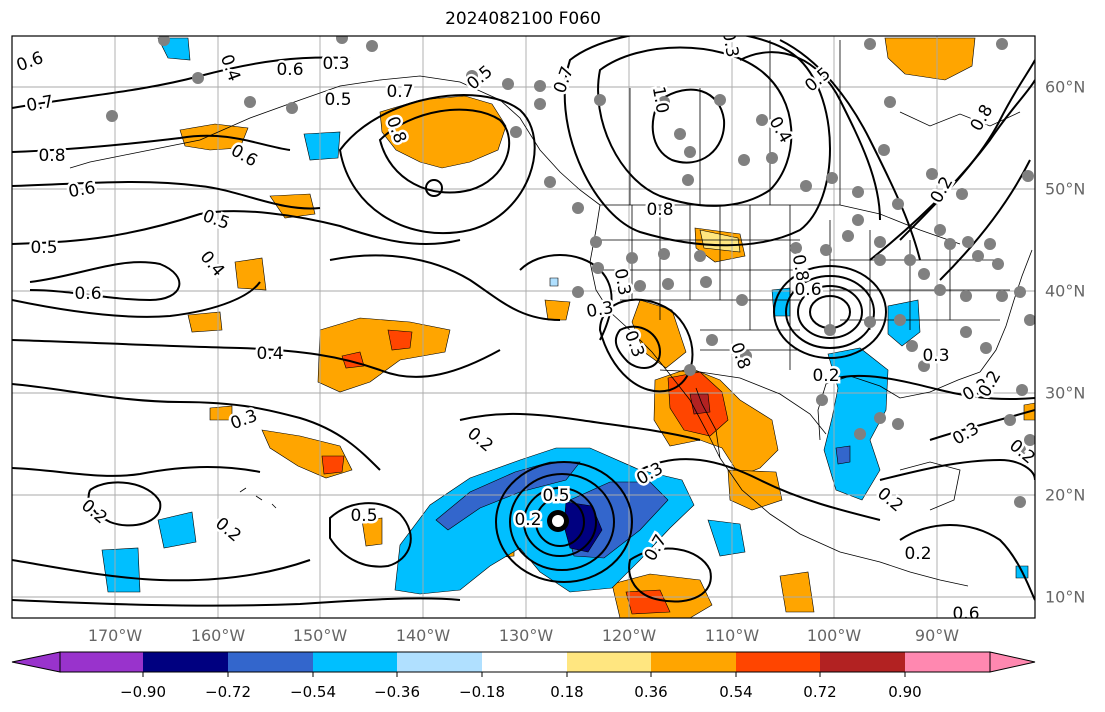 This screenshot has height=712, width=1105. Describe the element at coordinates (1065, 291) in the screenshot. I see `lat-label: 40°N` at that location.